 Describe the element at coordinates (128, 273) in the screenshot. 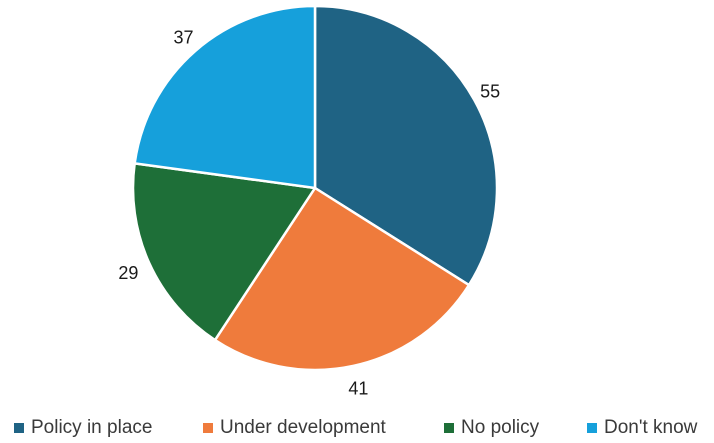

I see `data-label-no-policy: 29` at that location.